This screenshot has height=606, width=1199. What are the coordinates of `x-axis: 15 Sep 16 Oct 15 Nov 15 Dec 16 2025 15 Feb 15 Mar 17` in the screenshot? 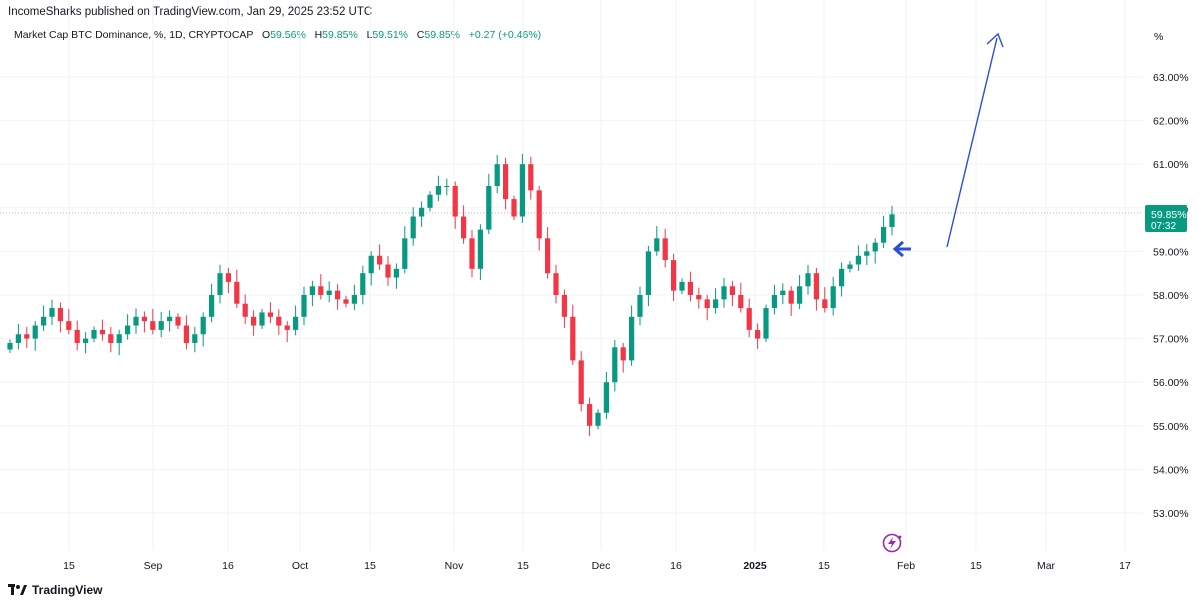 It's located at (597, 566).